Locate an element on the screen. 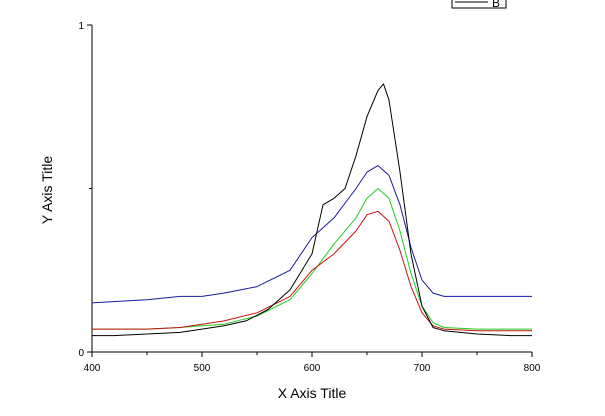 The width and height of the screenshot is (605, 416). y-axis-title: Y Axis Title is located at coordinates (47, 190).